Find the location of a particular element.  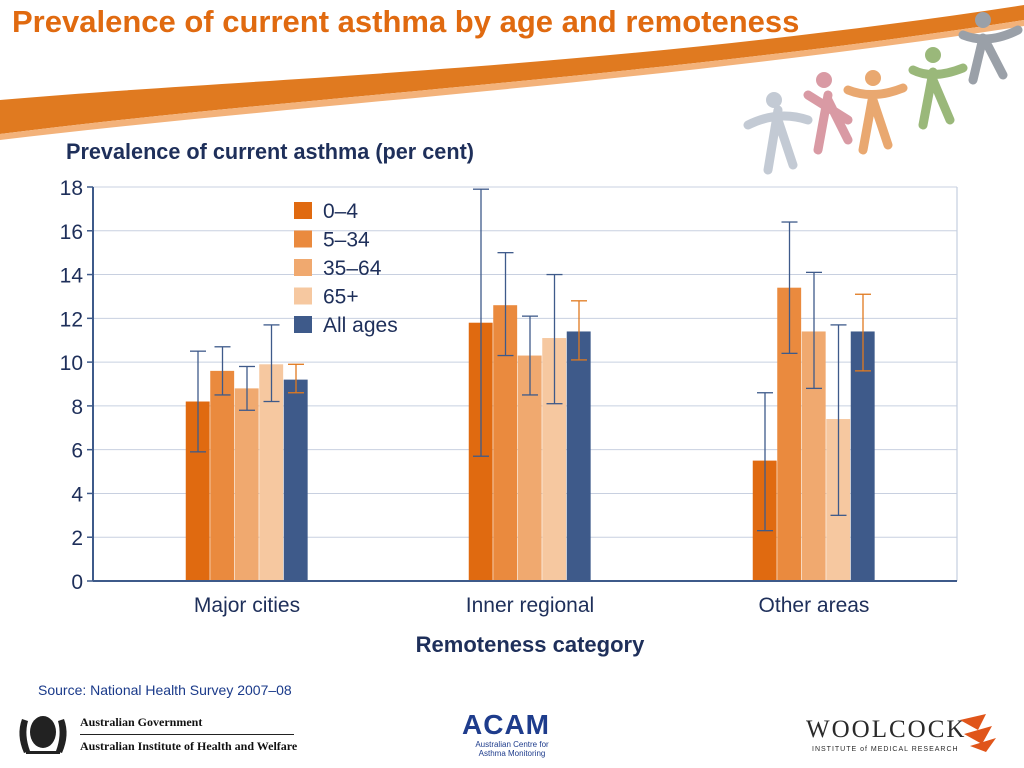

y-tick-label: 10 is located at coordinates (71, 363).